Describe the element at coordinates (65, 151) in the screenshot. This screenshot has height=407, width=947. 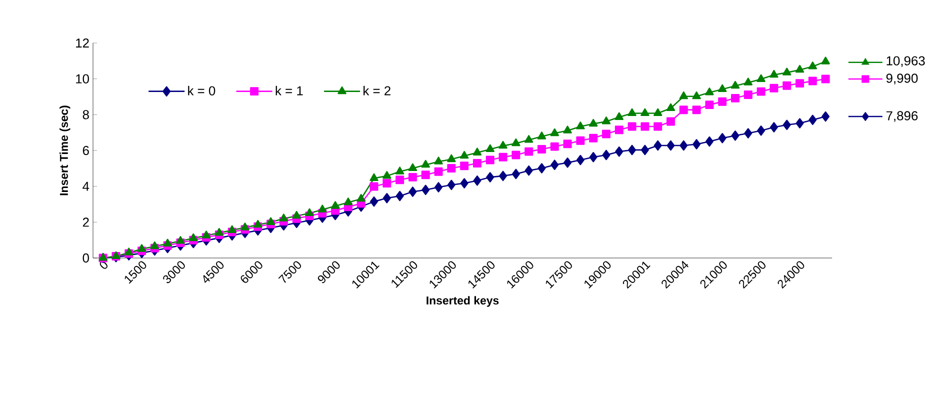
I see `y-axis-title: Insert Time (sec)` at that location.